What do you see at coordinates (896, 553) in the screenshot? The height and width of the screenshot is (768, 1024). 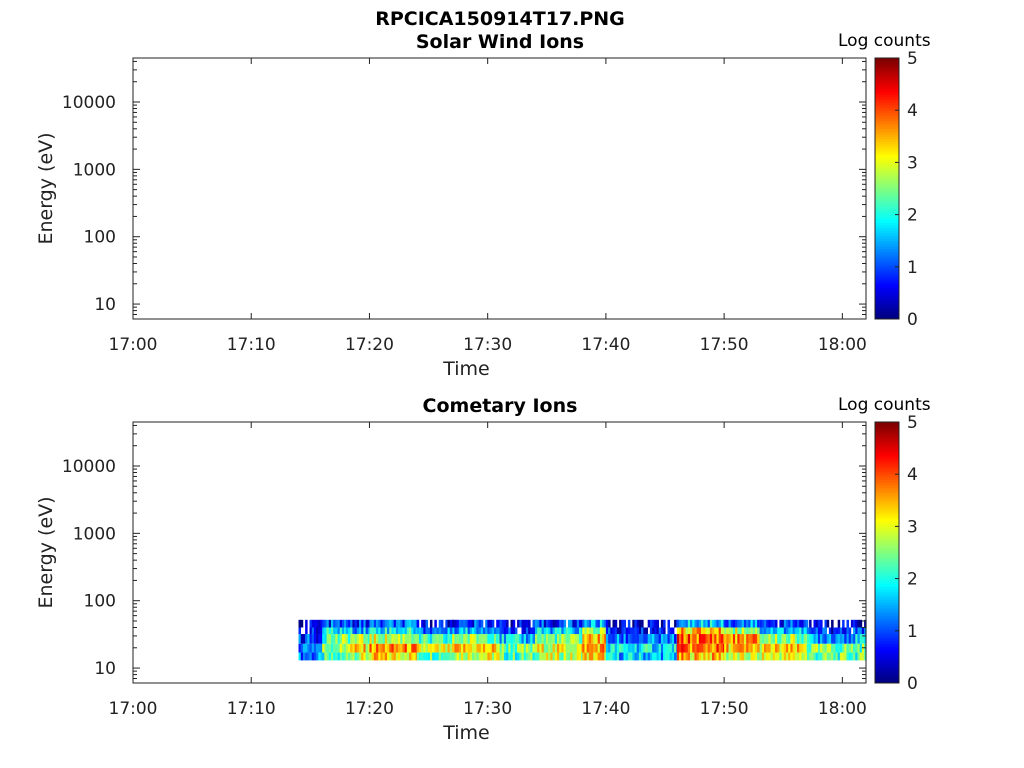 I see `colorbar: 0 1 2 3 4 5` at bounding box center [896, 553].